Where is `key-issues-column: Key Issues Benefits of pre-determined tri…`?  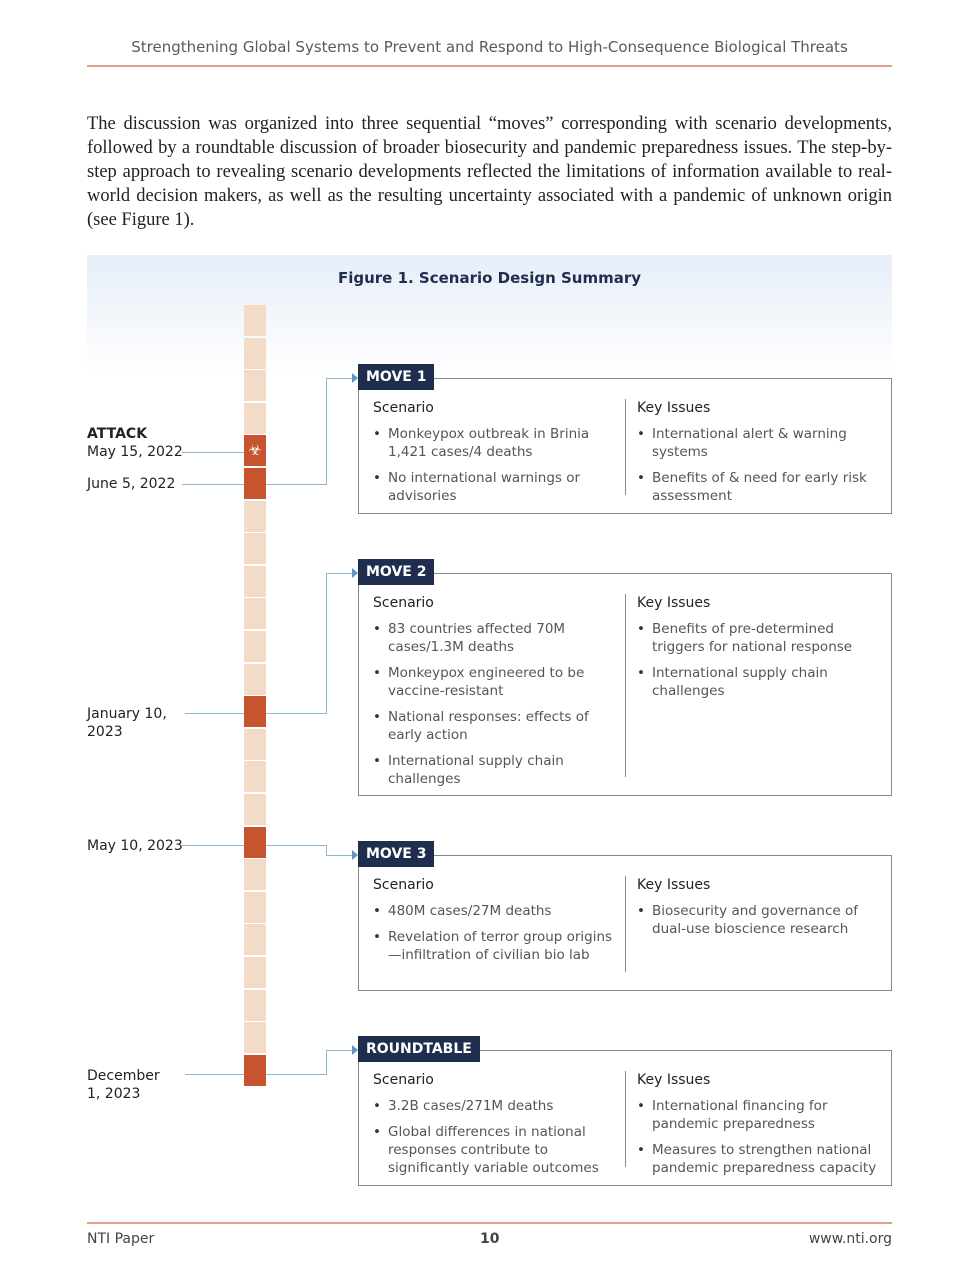 key-issues-column: Key Issues Benefits of pre-determined tri… is located at coordinates (752, 685).